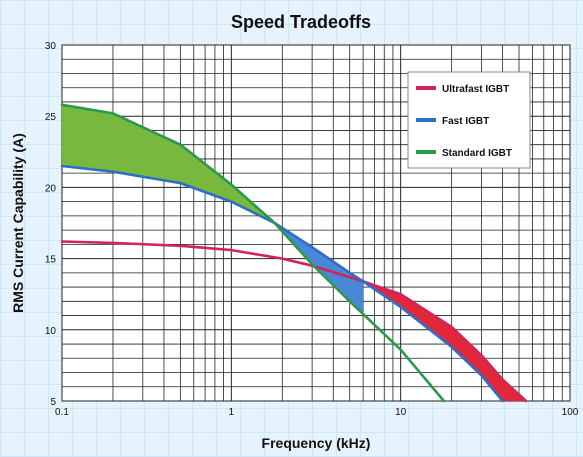 This screenshot has height=457, width=583. I want to click on legend: Ultrafast IGBT Fast IGBT Standard IGBT, so click(469, 120).